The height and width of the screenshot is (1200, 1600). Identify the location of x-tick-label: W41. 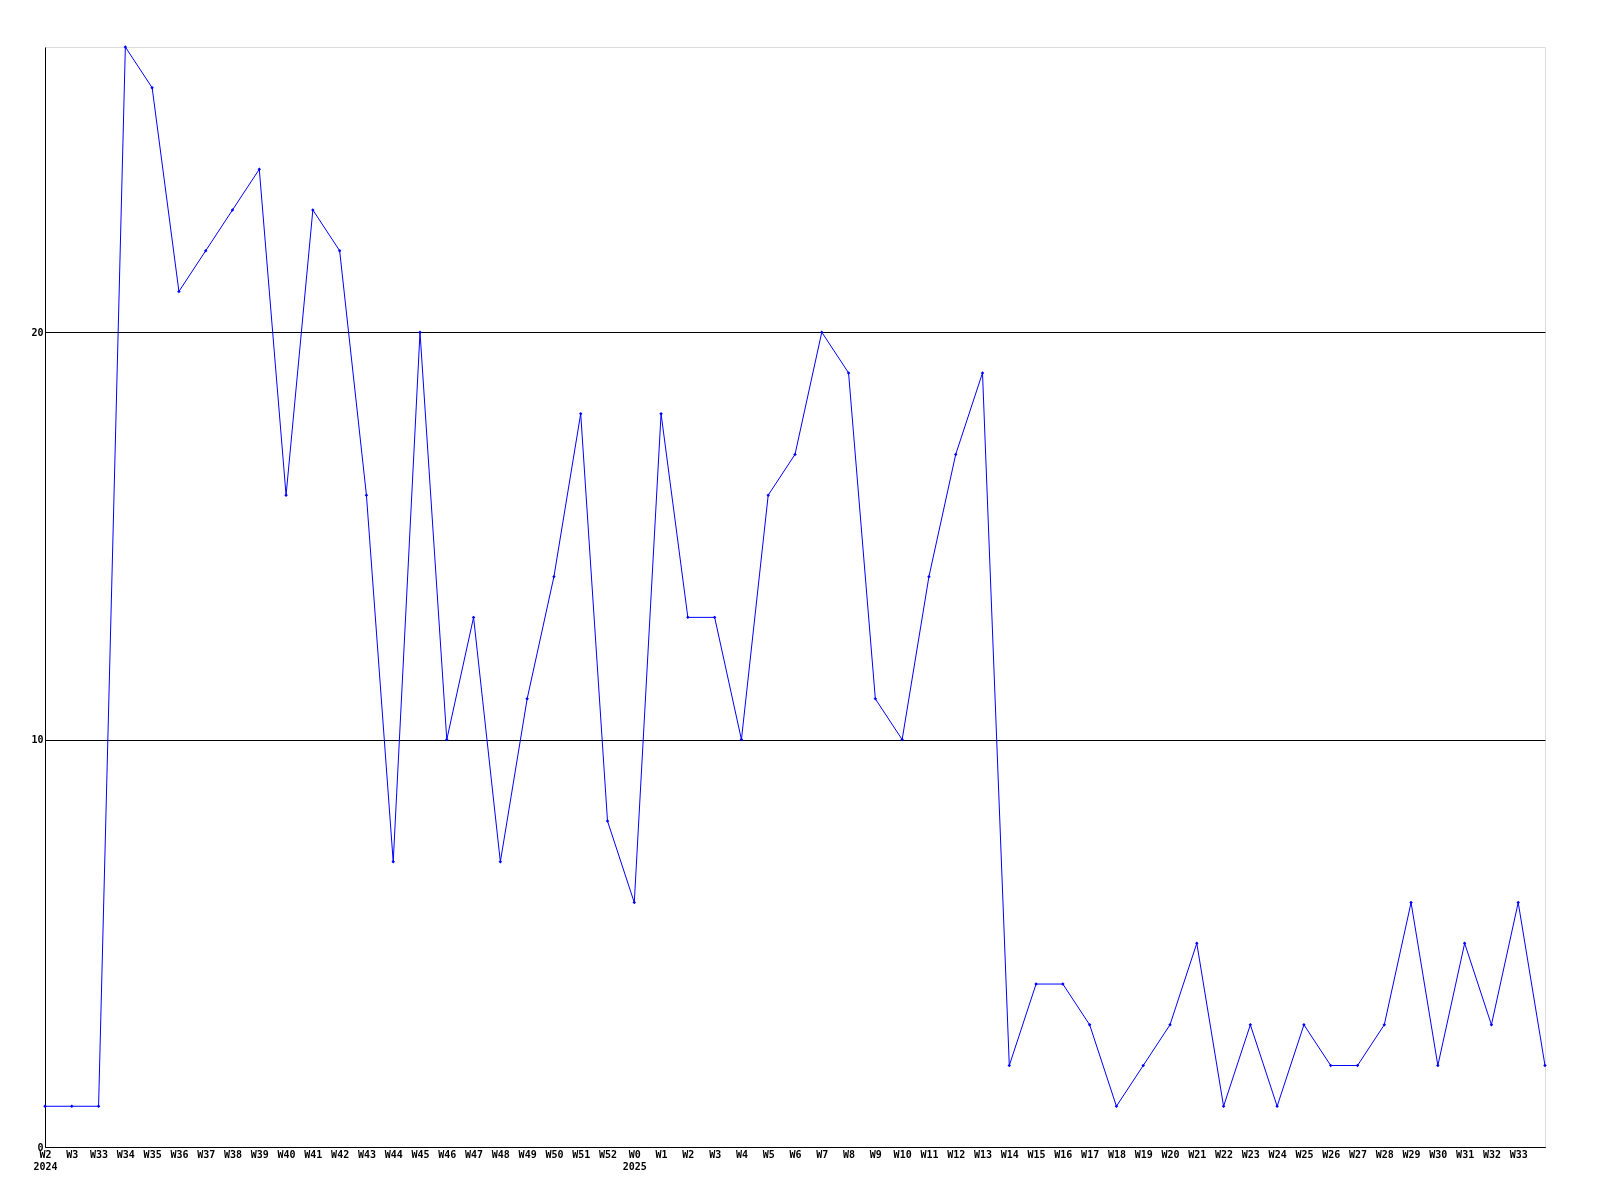
(313, 1154).